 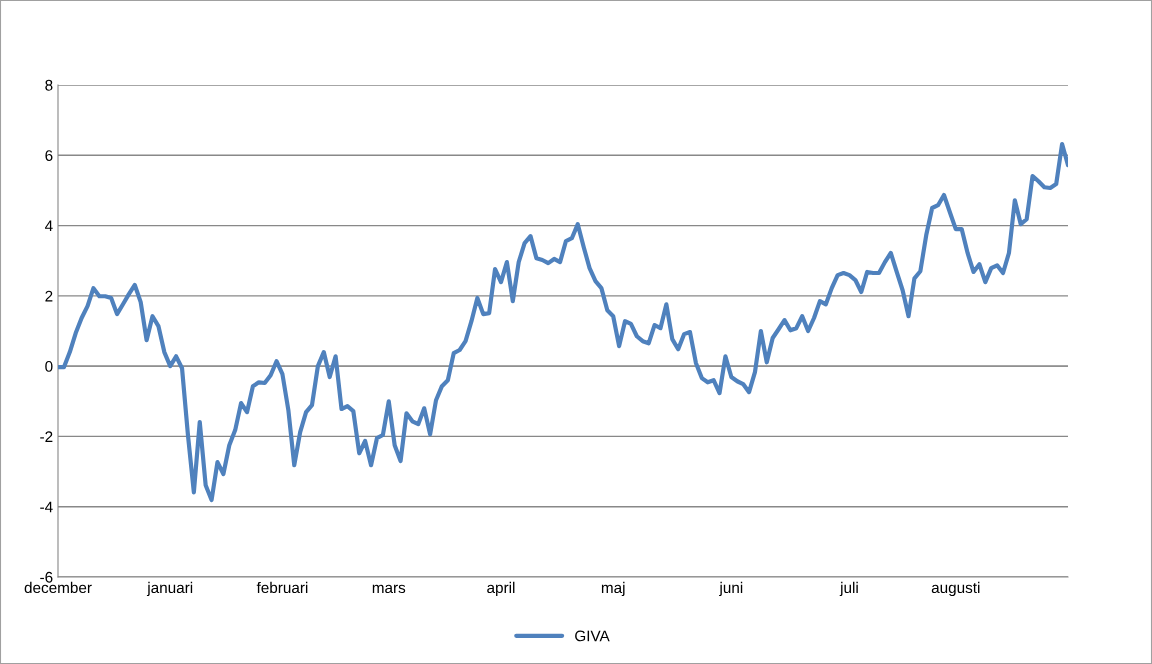 What do you see at coordinates (848, 589) in the screenshot?
I see `x-tick-label: juli` at bounding box center [848, 589].